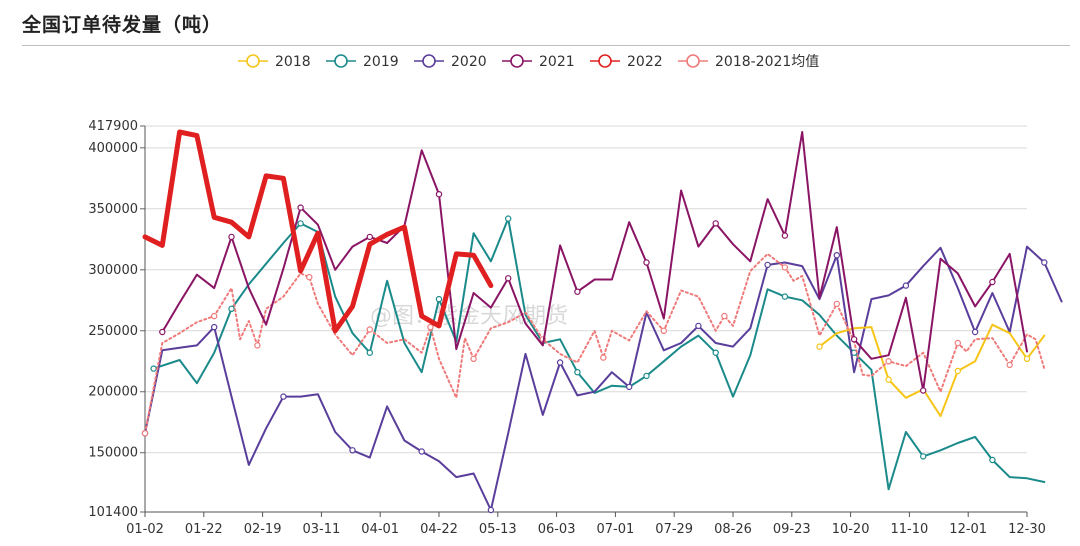 This screenshot has height=546, width=1080. What do you see at coordinates (113, 331) in the screenshot?
I see `y-tick-label: 250000` at bounding box center [113, 331].